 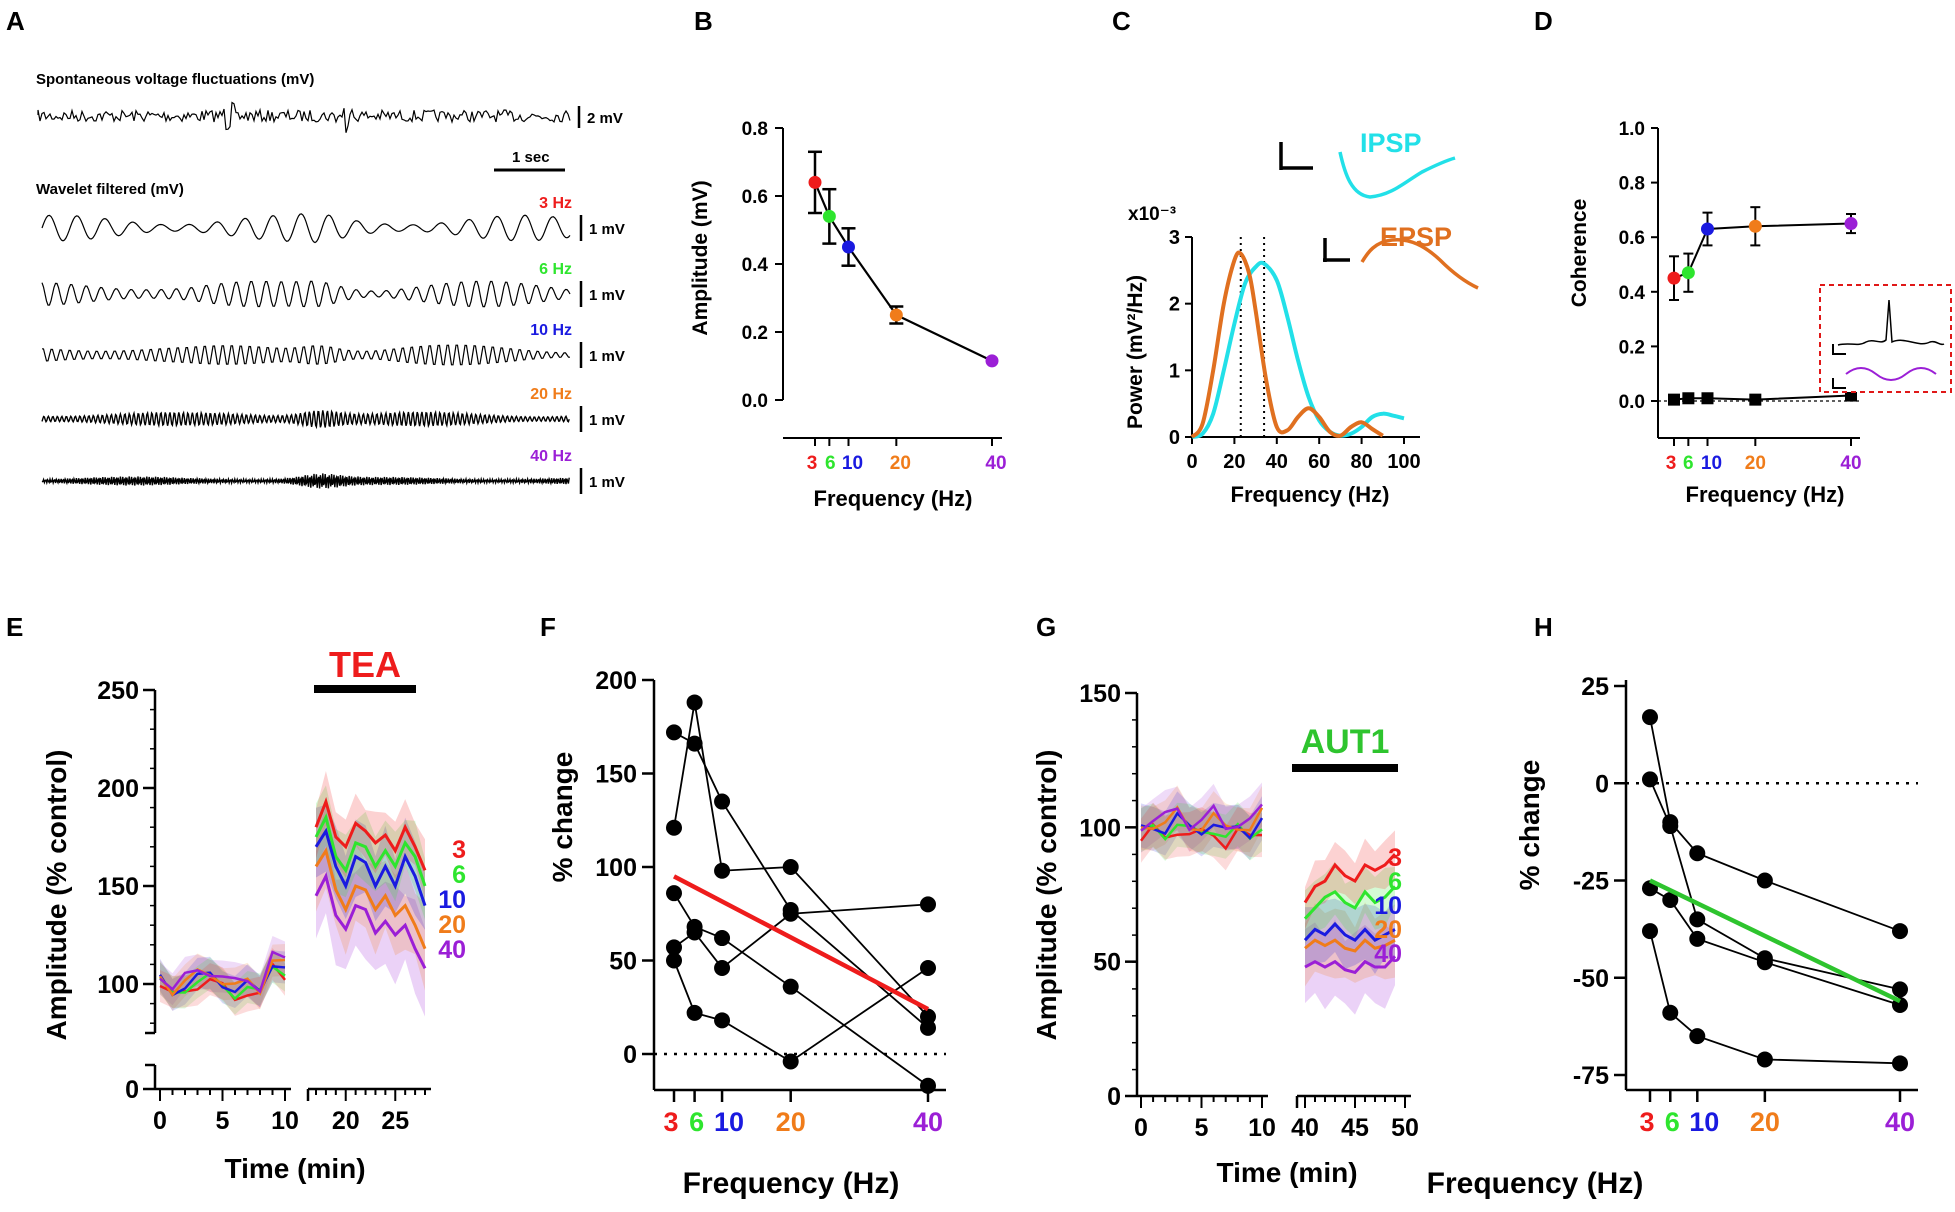 I want to click on h-x-tick-label: 40, so click(x=1900, y=1122).